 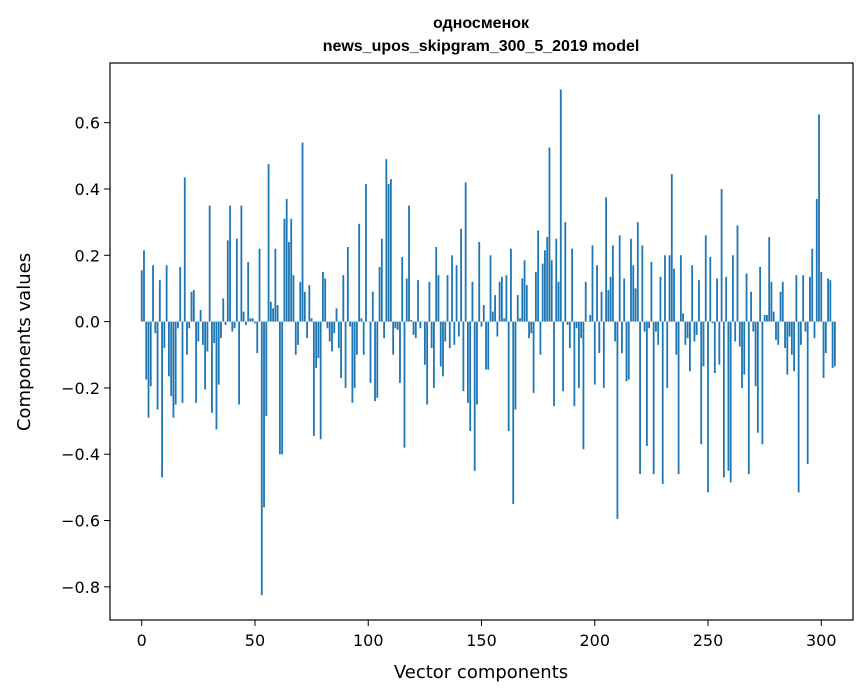 I want to click on y-tick-label: 0.2, so click(x=87, y=255).